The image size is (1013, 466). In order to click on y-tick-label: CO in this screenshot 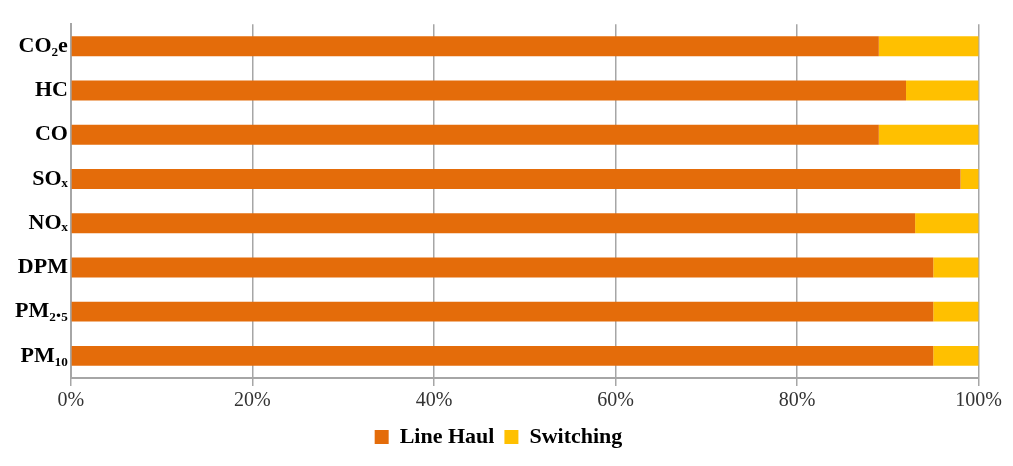, I will do `click(51, 133)`.